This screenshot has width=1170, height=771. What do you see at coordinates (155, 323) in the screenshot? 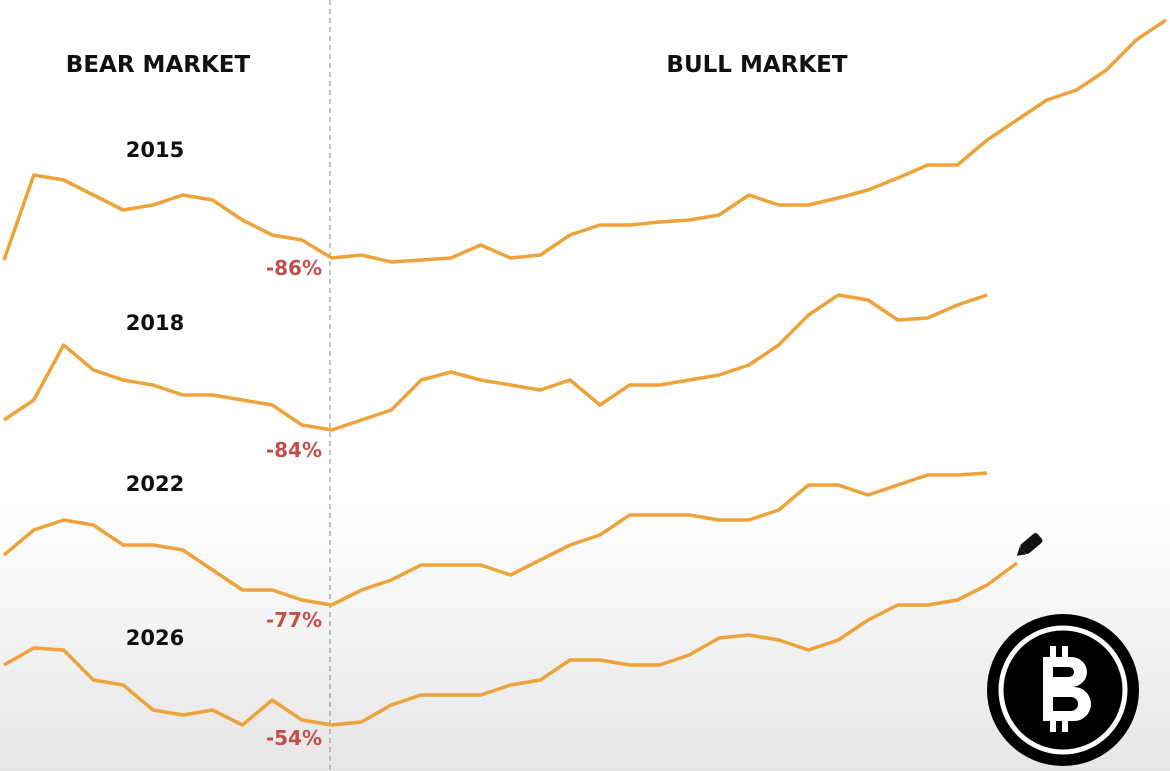
I see `year-label: 2018` at bounding box center [155, 323].